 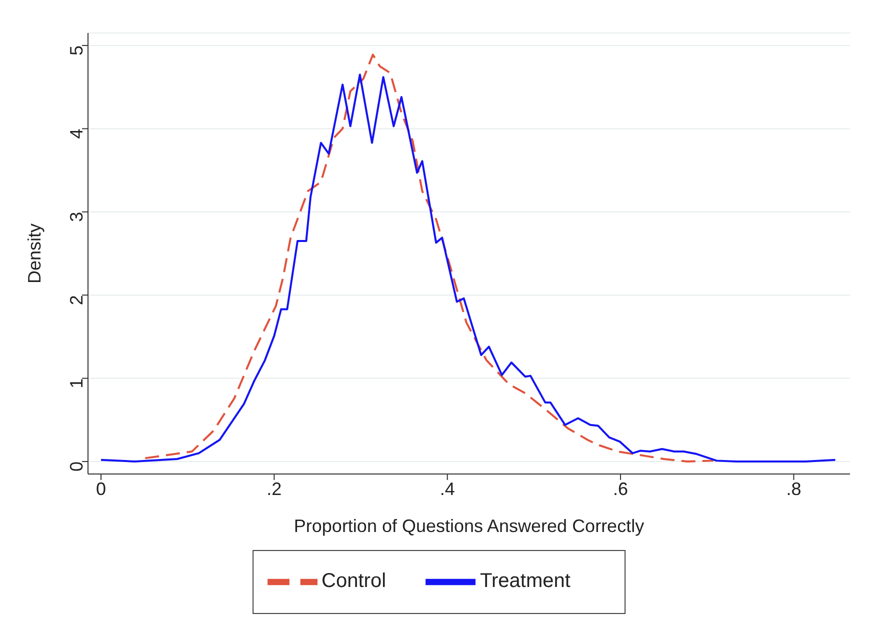 I want to click on legend-label: Treatment, so click(x=525, y=581).